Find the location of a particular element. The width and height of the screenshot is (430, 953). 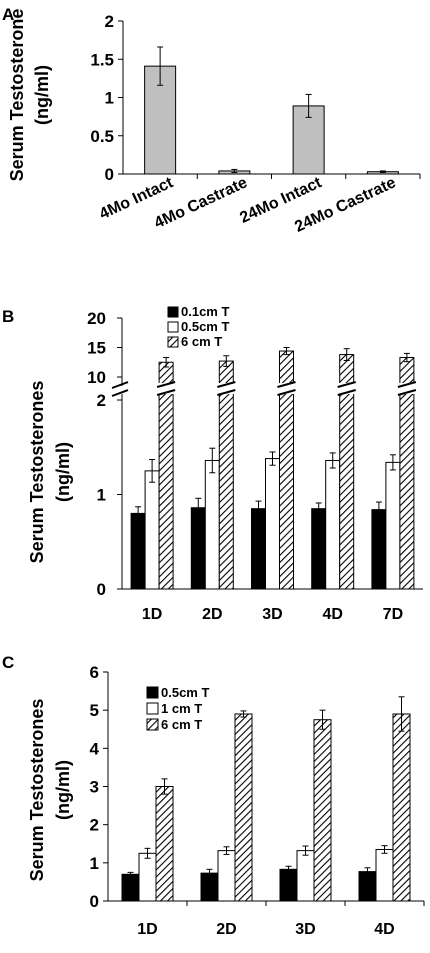

legend-label: 0.1cm T is located at coordinates (205, 311).